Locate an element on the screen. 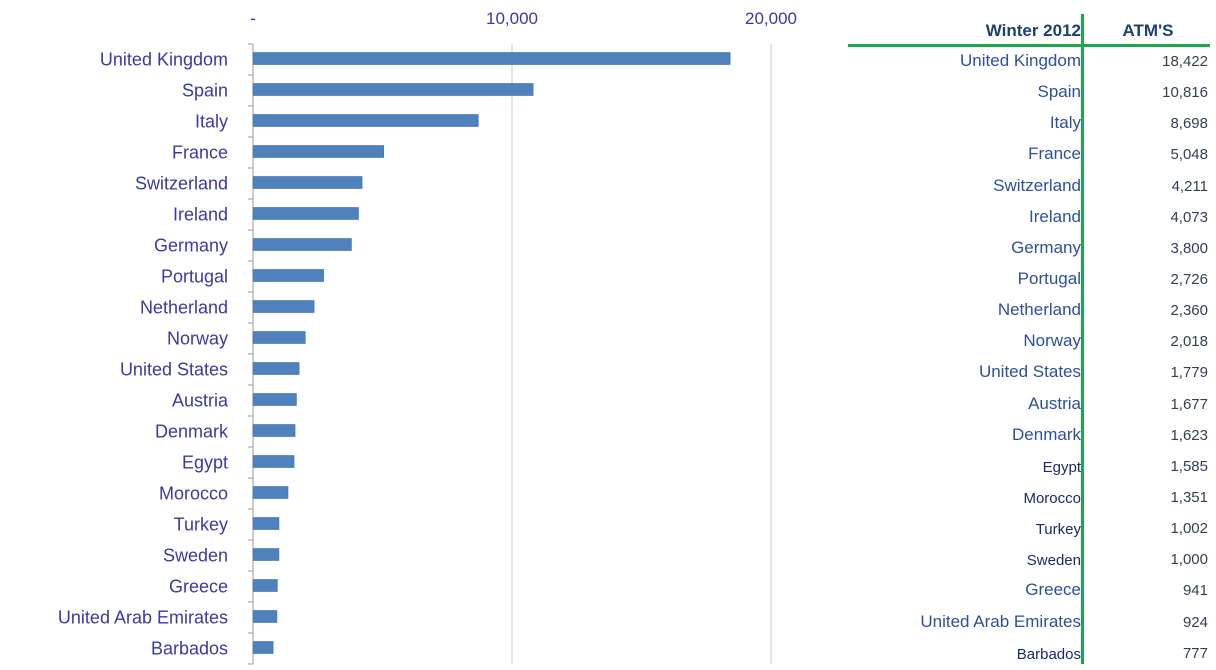  category-label: Morocco is located at coordinates (193, 494).